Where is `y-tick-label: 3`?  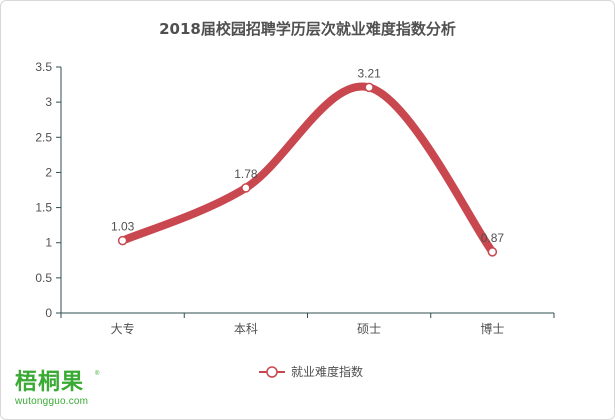 y-tick-label: 3 is located at coordinates (48, 102).